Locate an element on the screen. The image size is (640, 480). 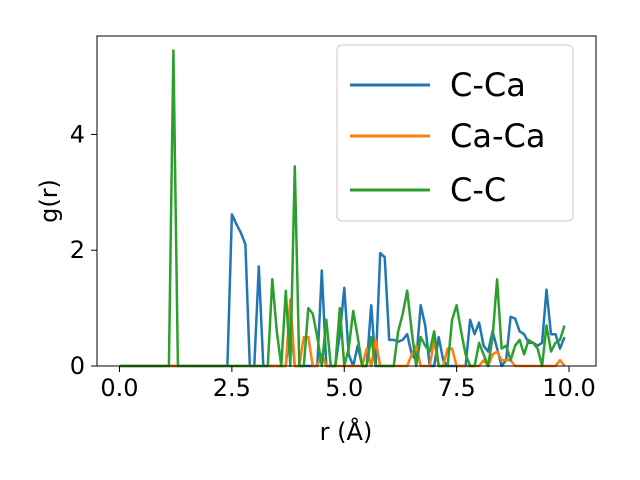
x-tick-label: 5.0 is located at coordinates (344, 388).